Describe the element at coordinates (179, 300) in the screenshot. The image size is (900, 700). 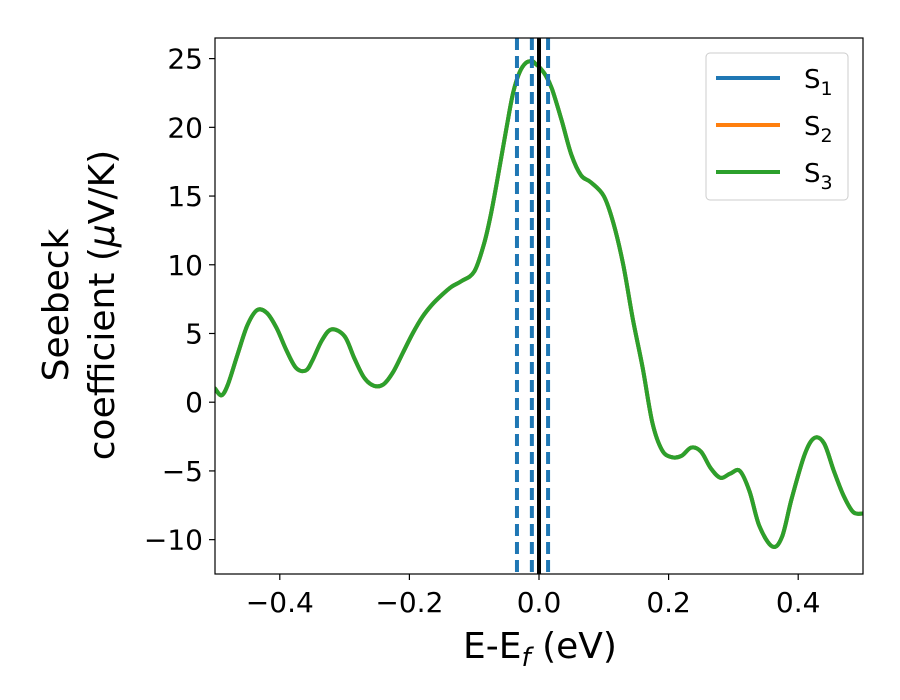
I see `y-axis-ticks: −10 −5 0 5 10 15 20 25` at that location.